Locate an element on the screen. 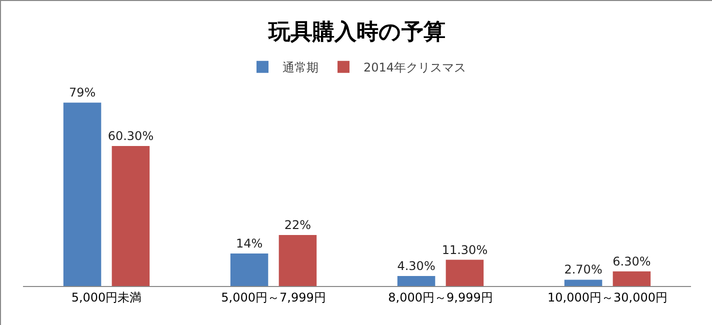 This screenshot has width=712, height=325. legend-label: 2014年クリスマス is located at coordinates (415, 67).